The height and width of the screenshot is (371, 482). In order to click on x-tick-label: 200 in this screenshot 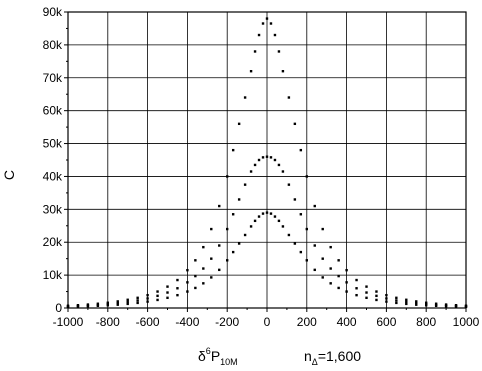, I will do `click(307, 322)`.